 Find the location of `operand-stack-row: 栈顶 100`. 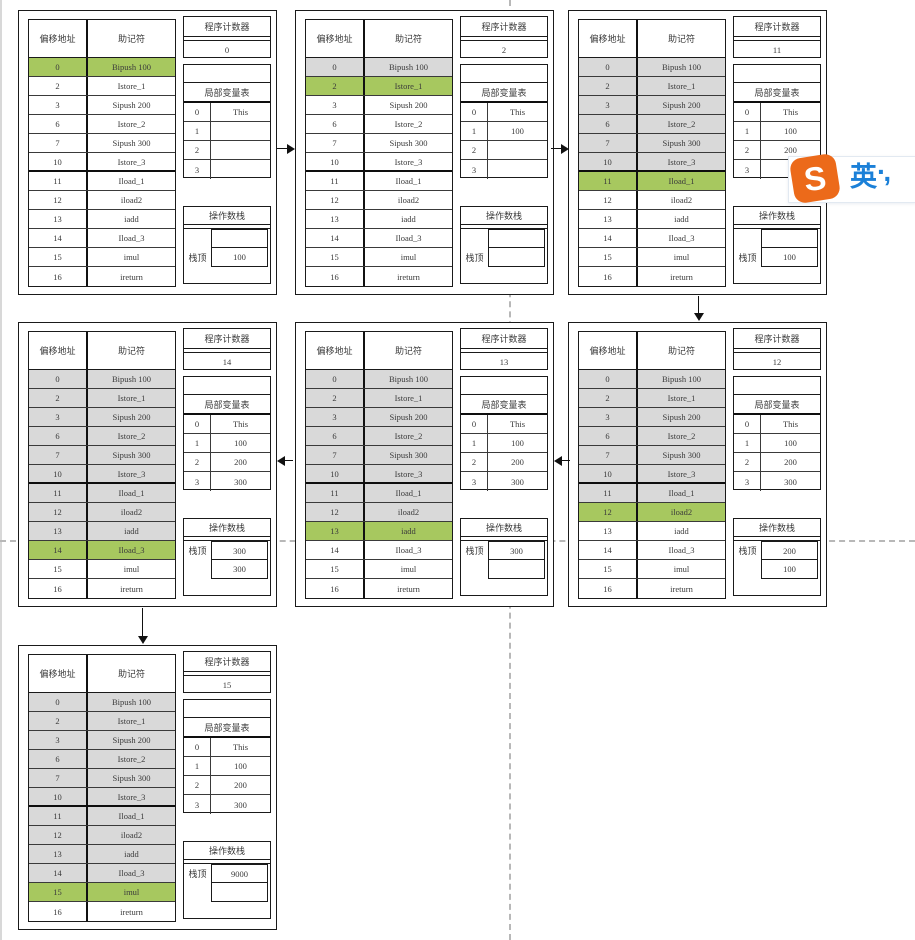

operand-stack-row: 栈顶 100 is located at coordinates (227, 257).